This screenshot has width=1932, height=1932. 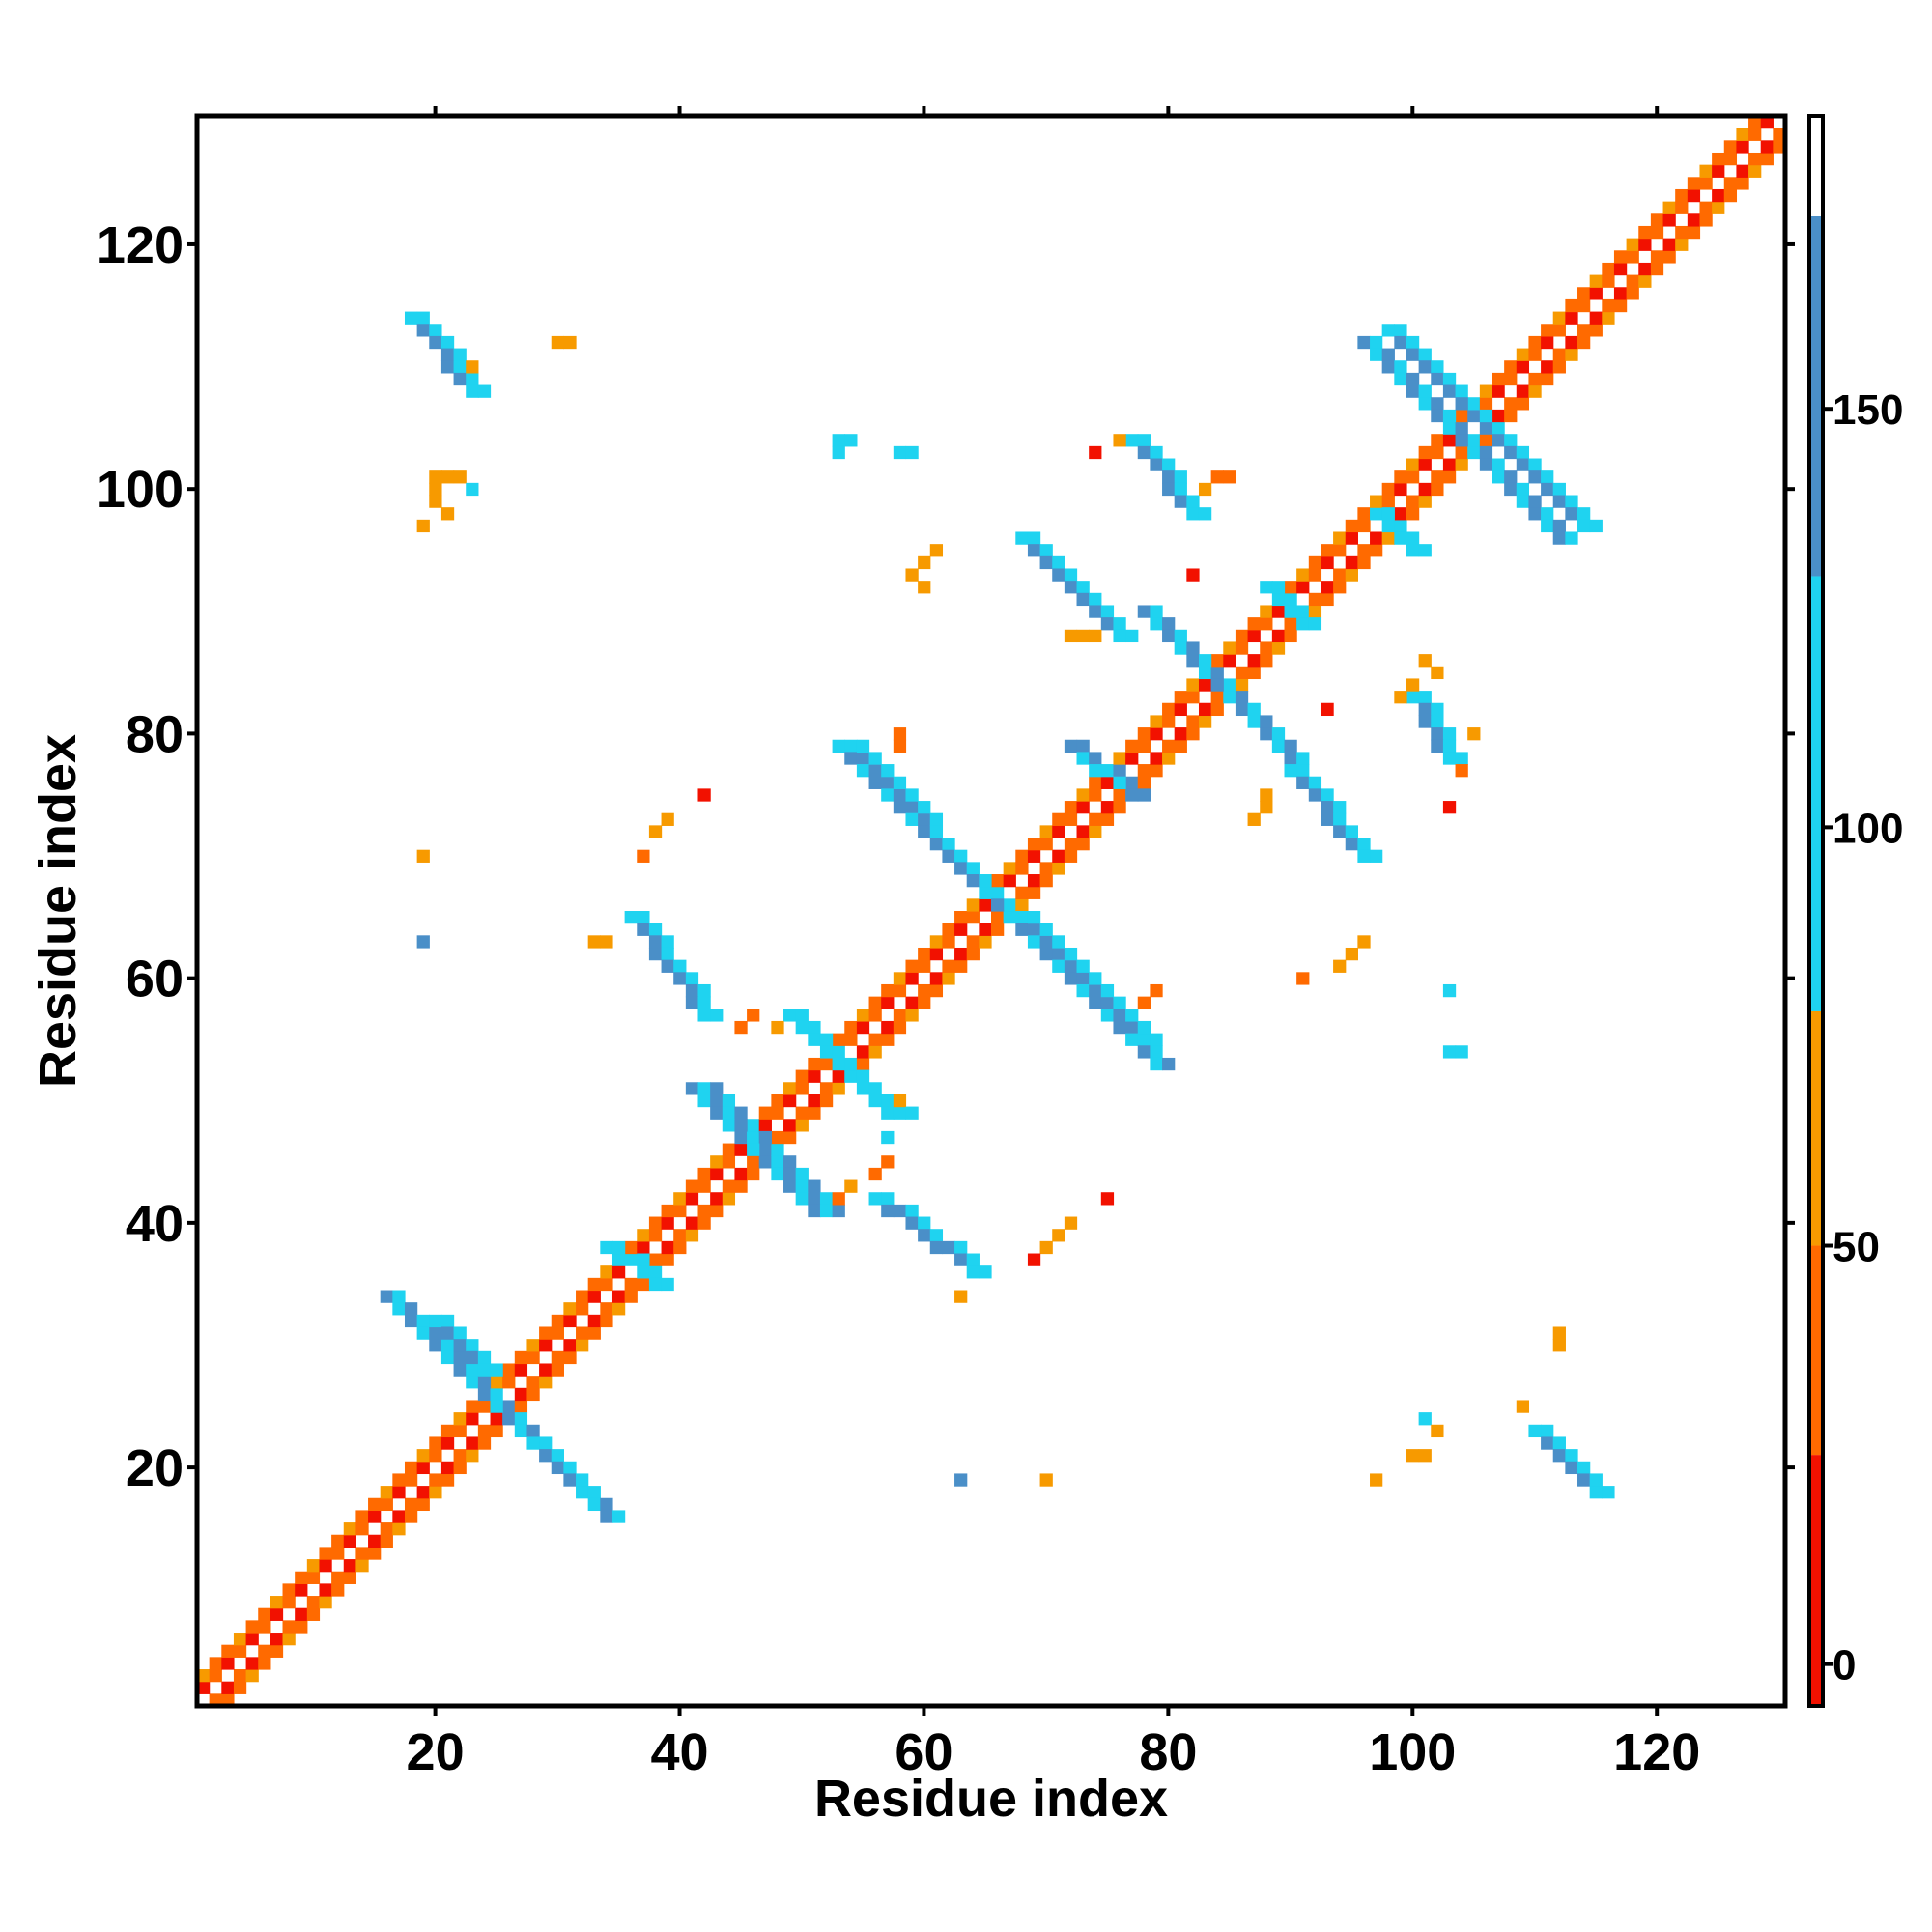 What do you see at coordinates (1868, 828) in the screenshot?
I see `colorbar-tick-label: 100` at bounding box center [1868, 828].